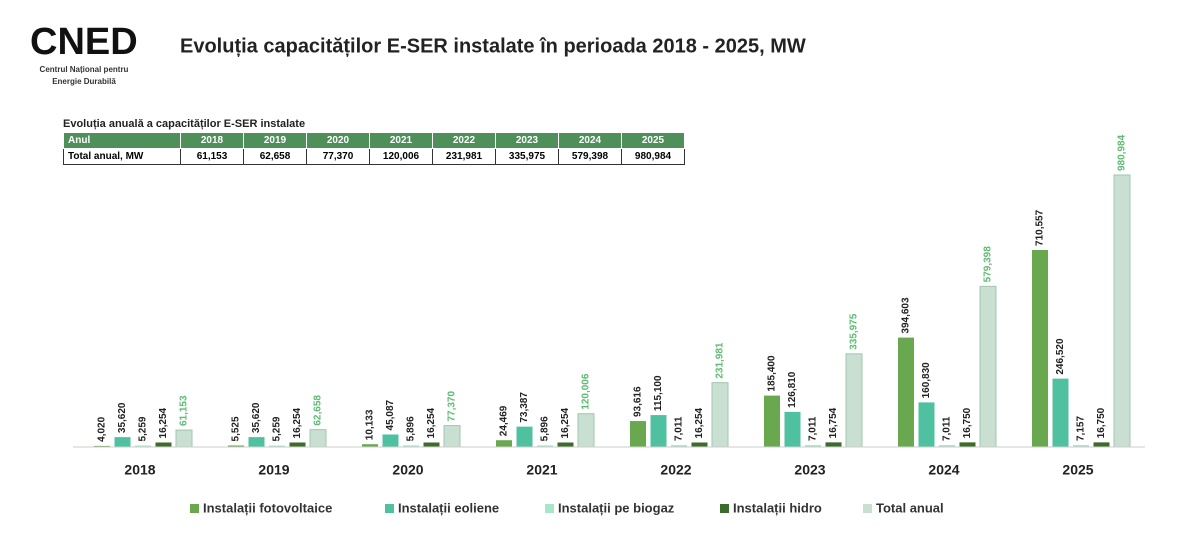 The height and width of the screenshot is (546, 1200). I want to click on x-tick-label: 2023, so click(809, 470).